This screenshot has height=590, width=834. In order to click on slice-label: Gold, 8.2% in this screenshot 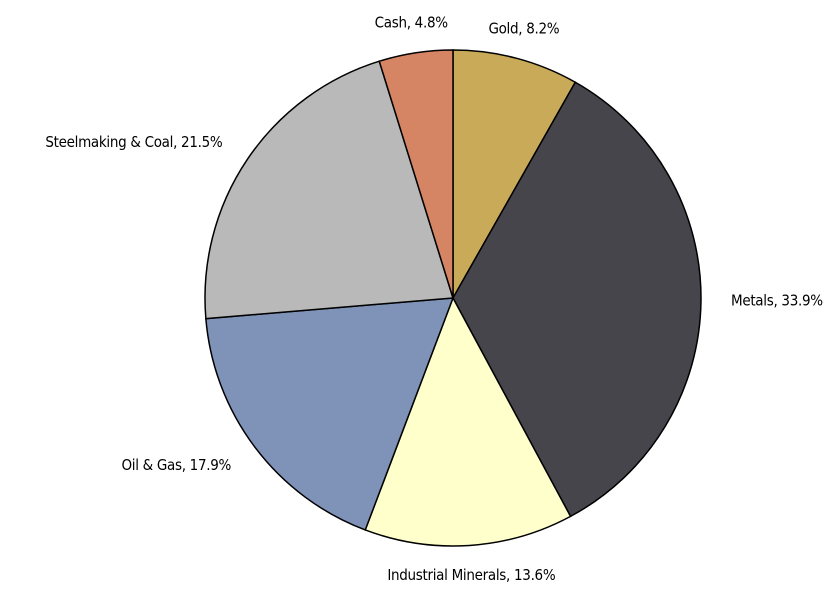, I will do `click(523, 29)`.